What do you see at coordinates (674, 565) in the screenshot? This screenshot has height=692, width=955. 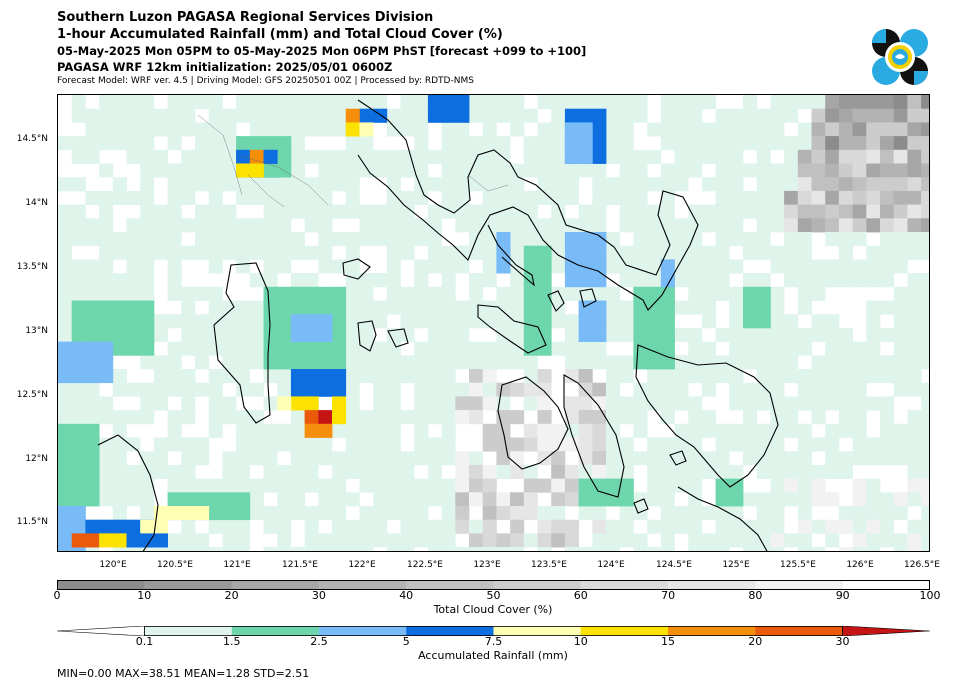 I see `lon-label: 124.5°E` at bounding box center [674, 565].